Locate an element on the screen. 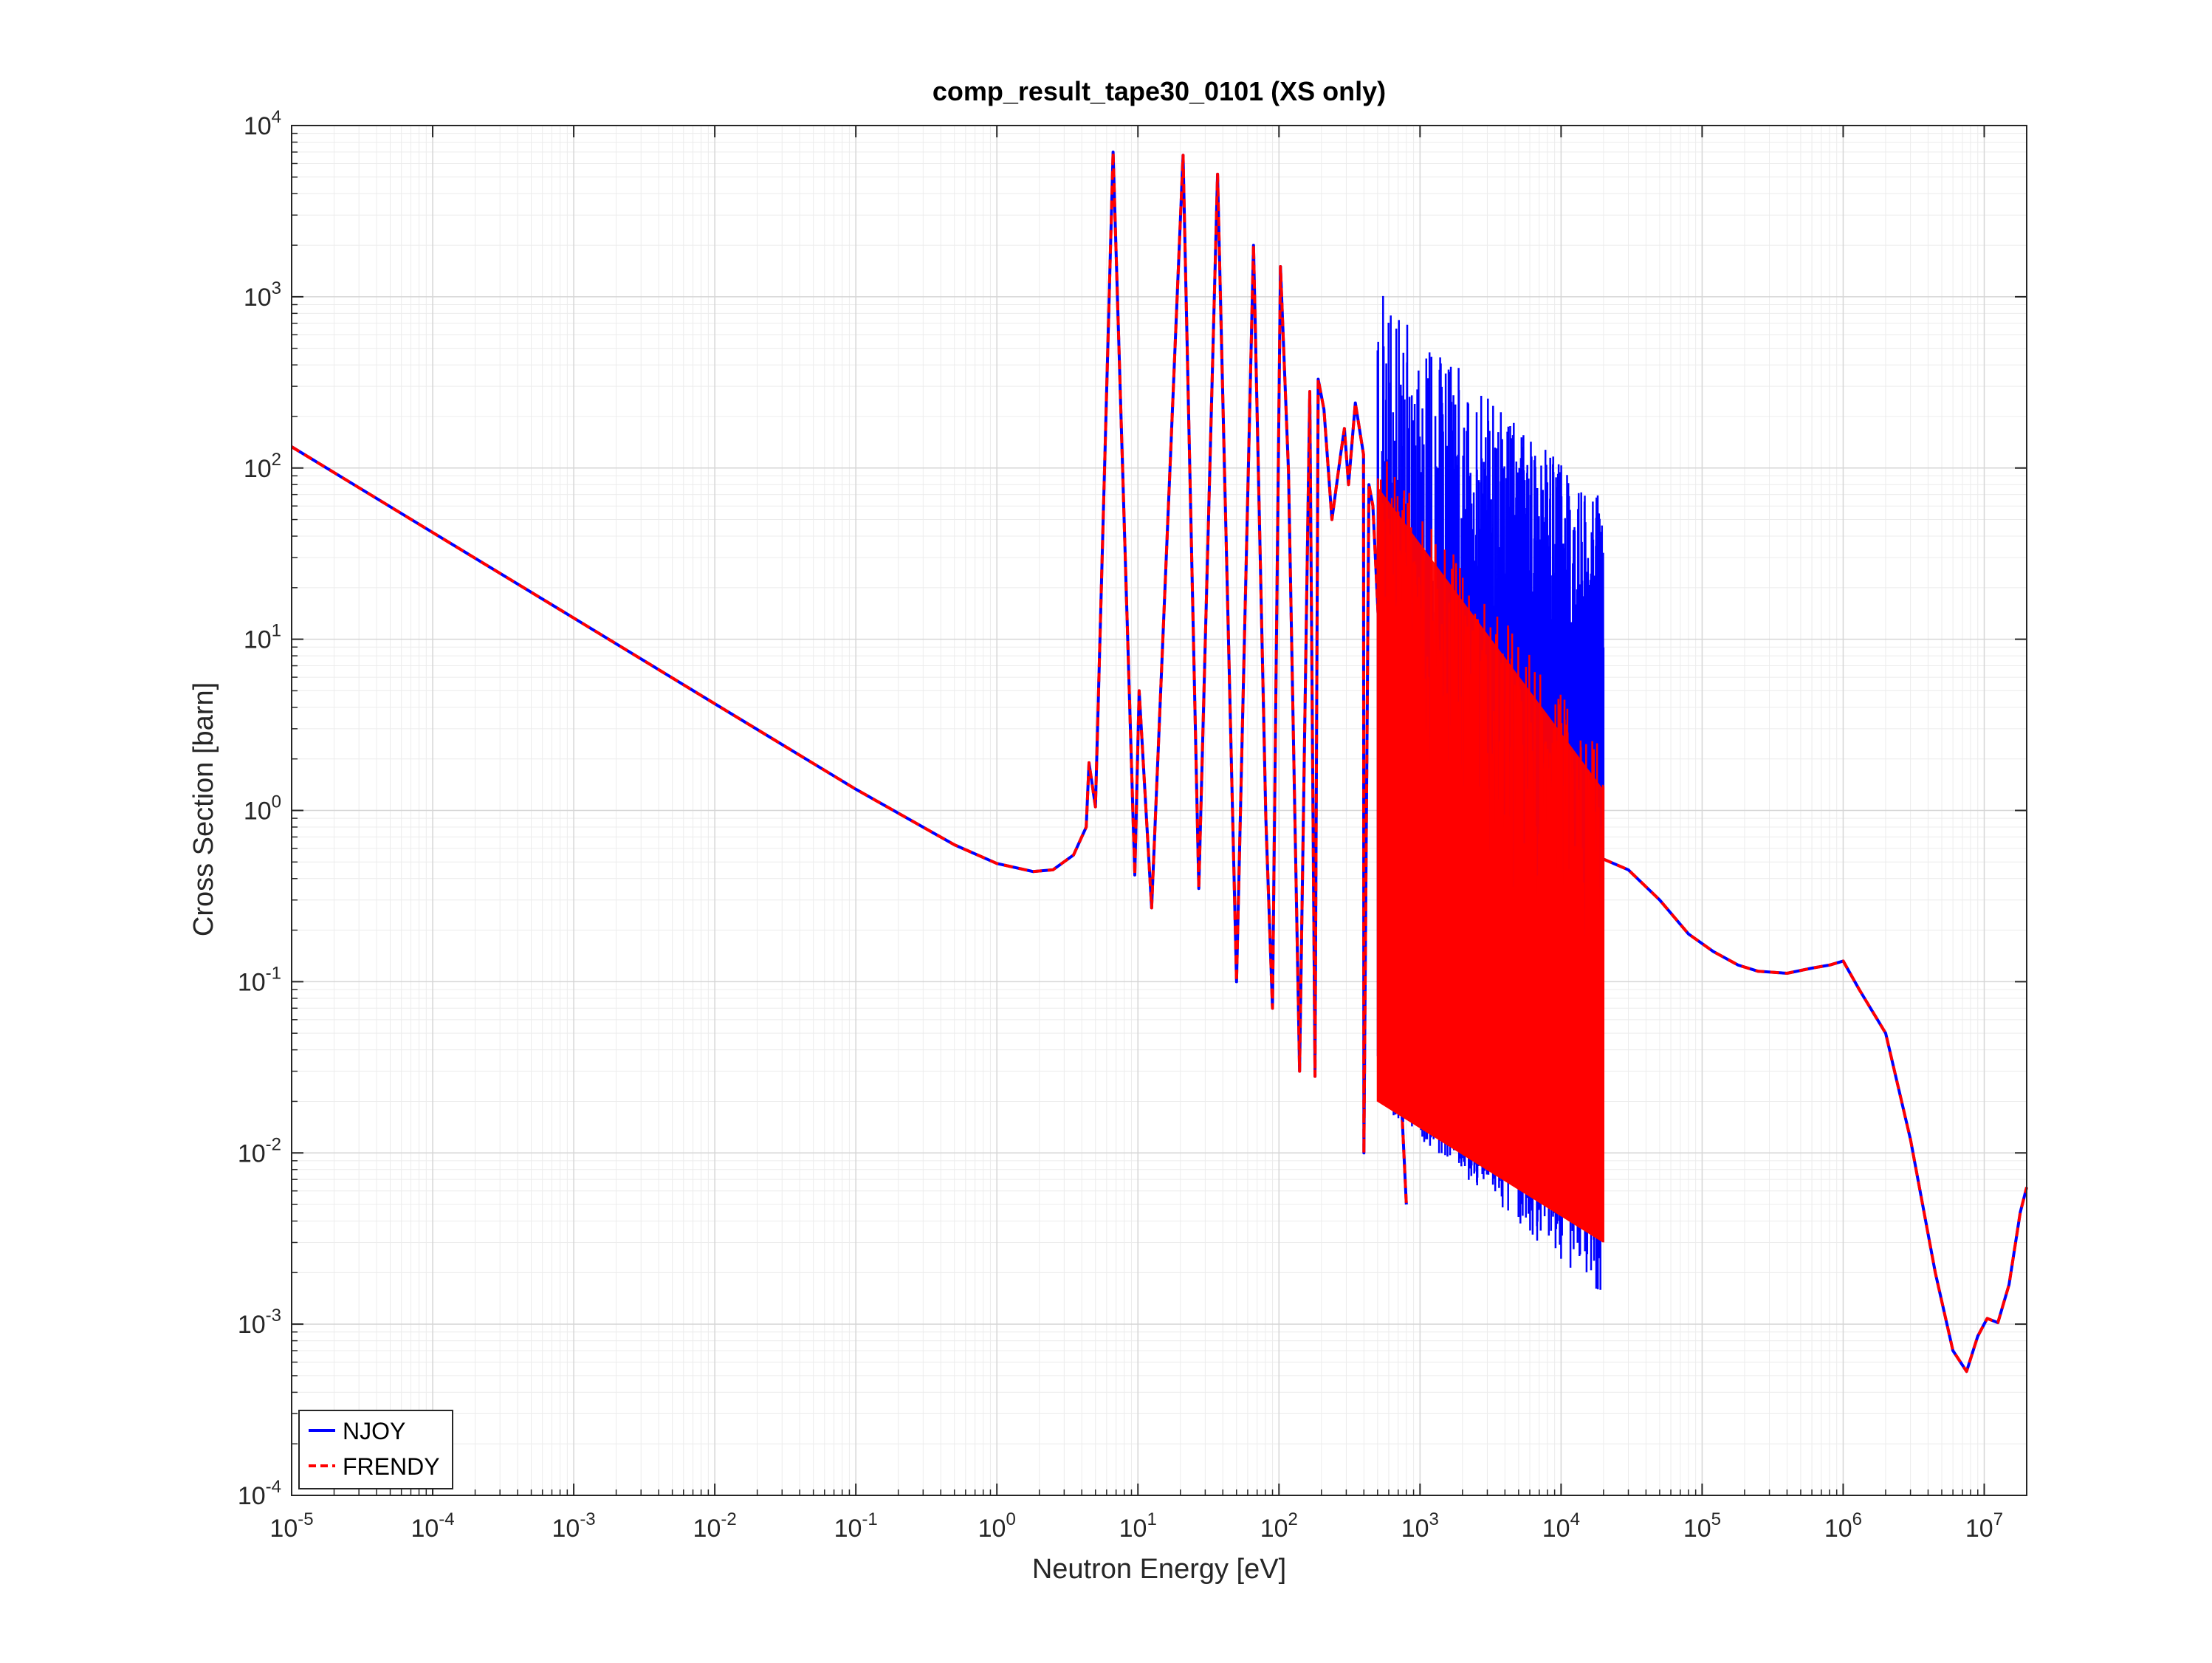 Image resolution: width=2212 pixels, height=1663 pixels. frendy-fast-region-line is located at coordinates (1815, 1115).